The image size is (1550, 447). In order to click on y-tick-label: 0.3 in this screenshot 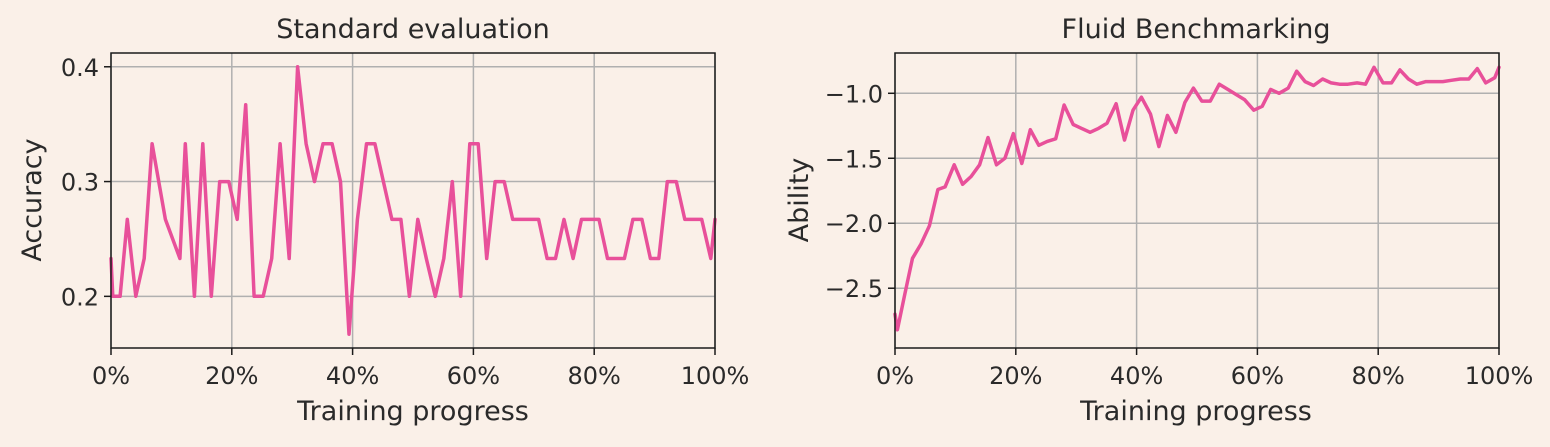, I will do `click(80, 183)`.